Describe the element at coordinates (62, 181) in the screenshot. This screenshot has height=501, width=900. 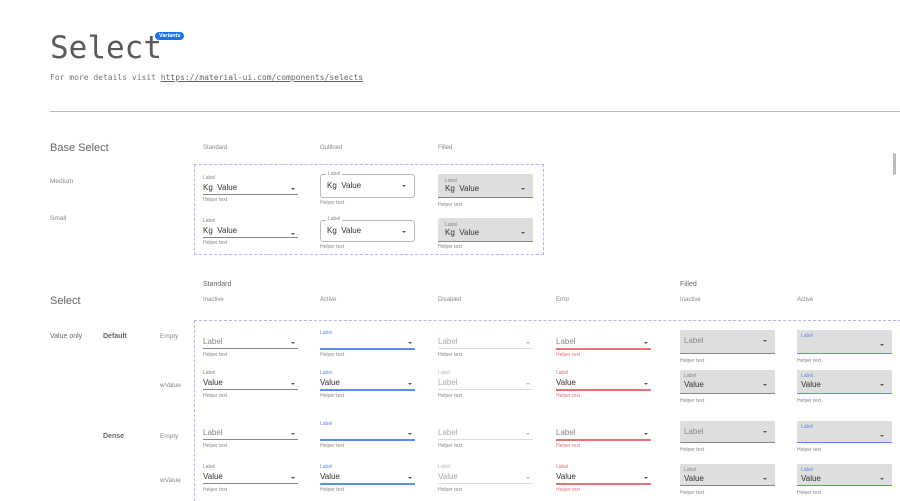
I see `row-medium: Medium` at that location.